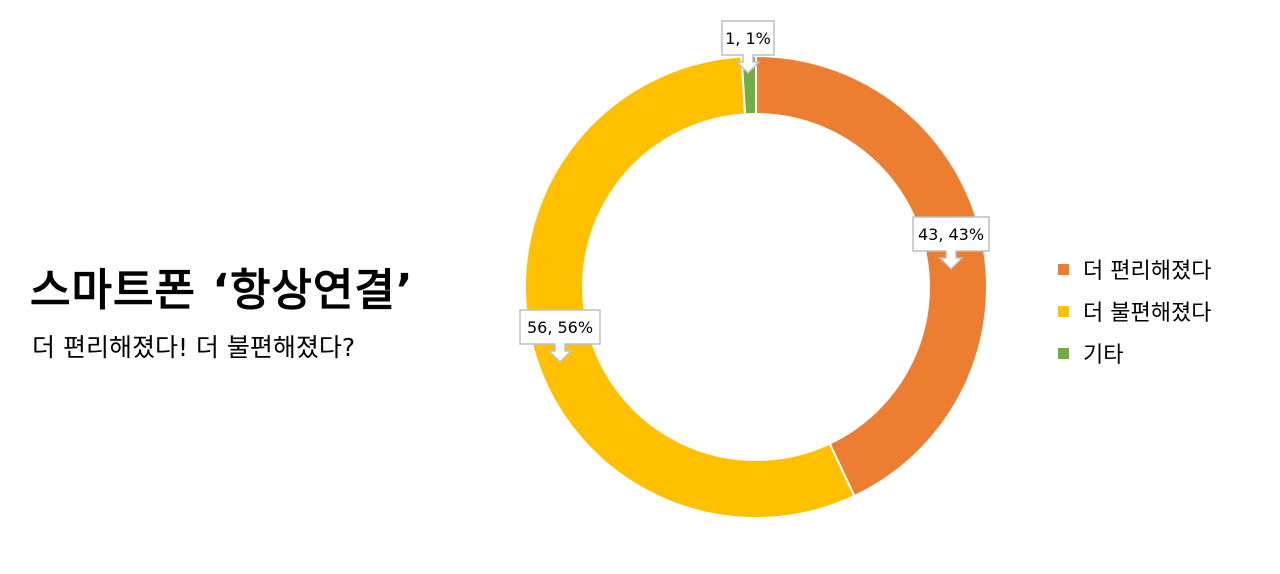 Image resolution: width=1280 pixels, height=574 pixels. Describe the element at coordinates (871, 276) in the screenshot. I see `donut-slice-convenient` at that location.